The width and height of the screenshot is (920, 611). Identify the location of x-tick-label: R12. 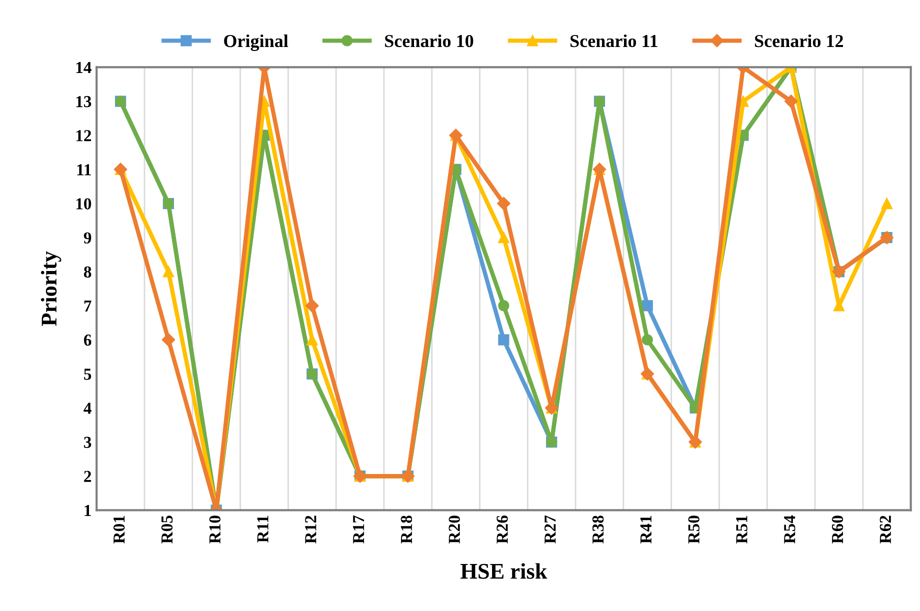
(310, 530).